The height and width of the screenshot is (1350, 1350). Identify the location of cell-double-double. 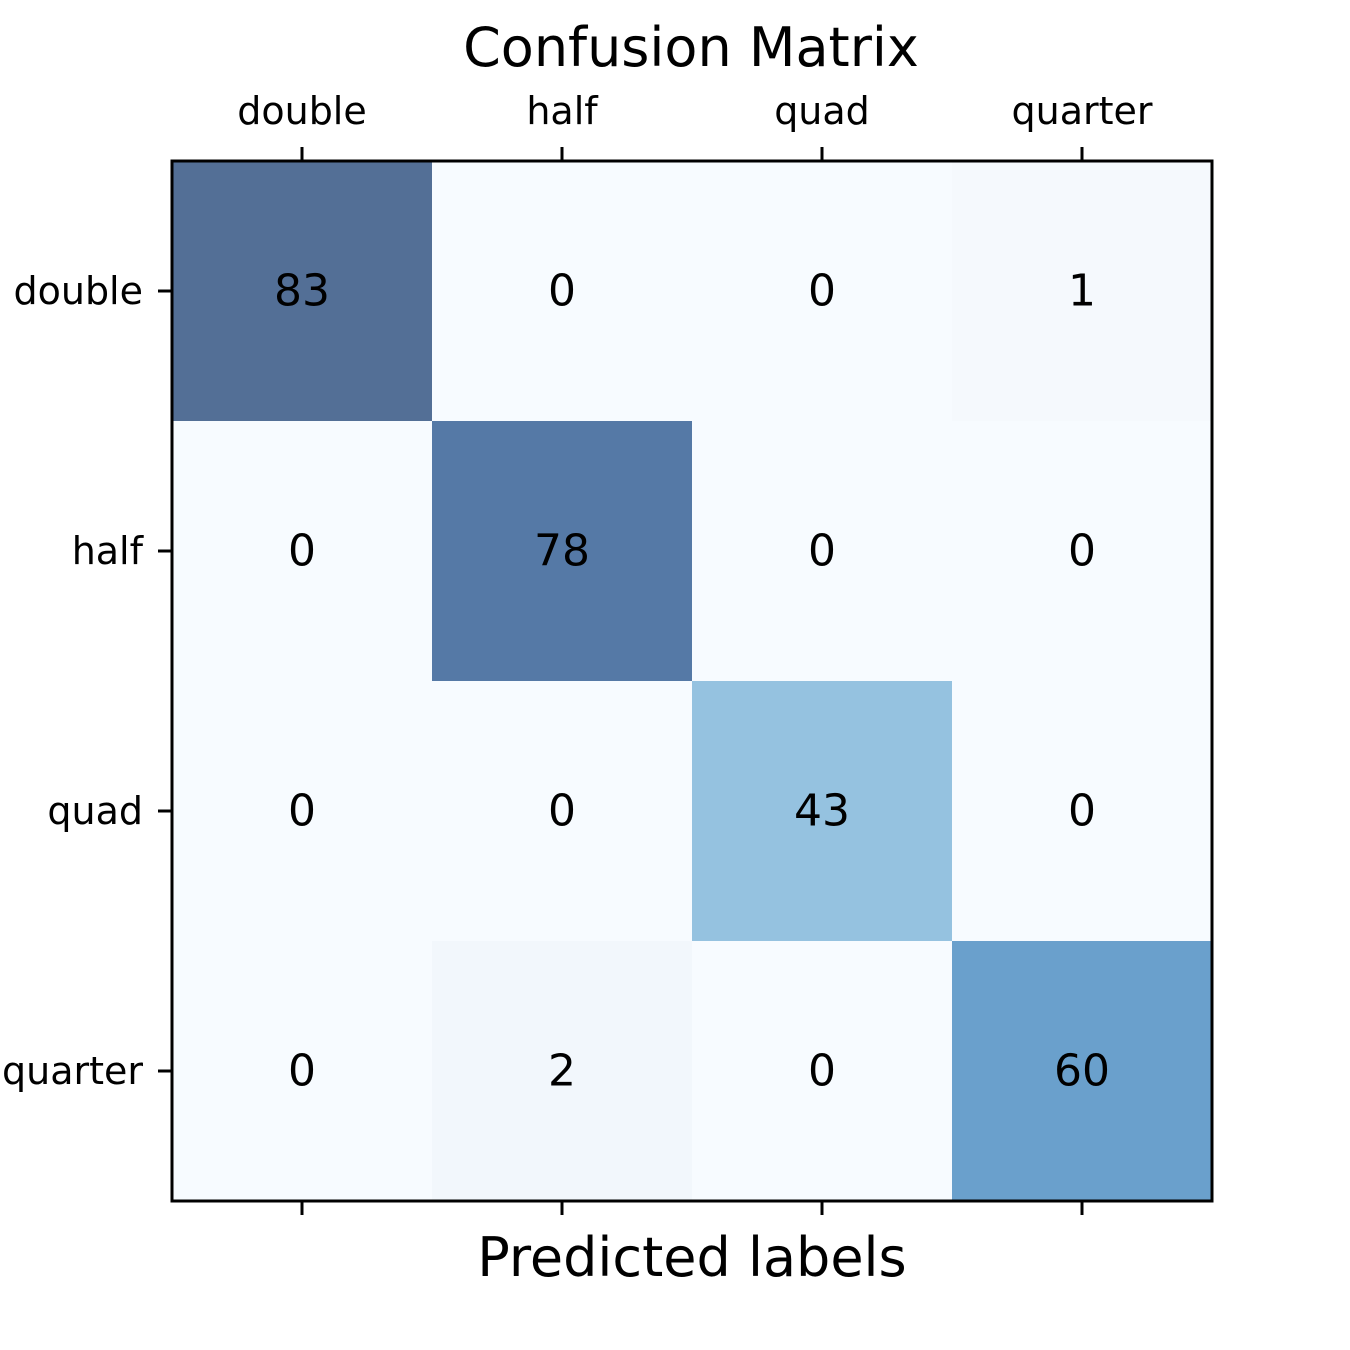
(302, 291).